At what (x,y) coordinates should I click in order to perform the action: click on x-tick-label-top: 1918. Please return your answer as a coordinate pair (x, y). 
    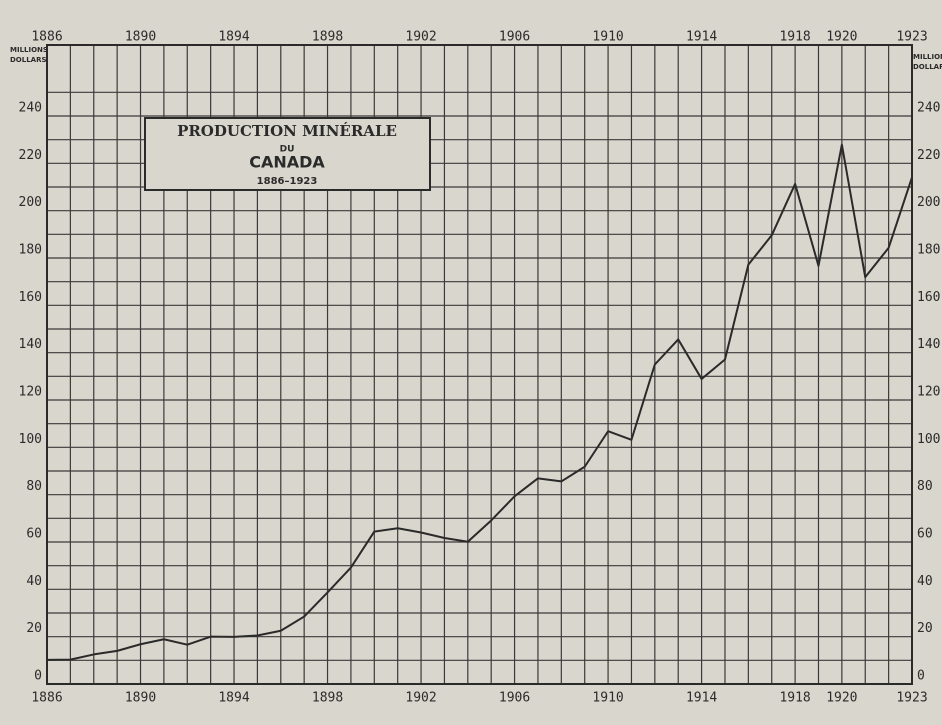
    Looking at the image, I should click on (794, 37).